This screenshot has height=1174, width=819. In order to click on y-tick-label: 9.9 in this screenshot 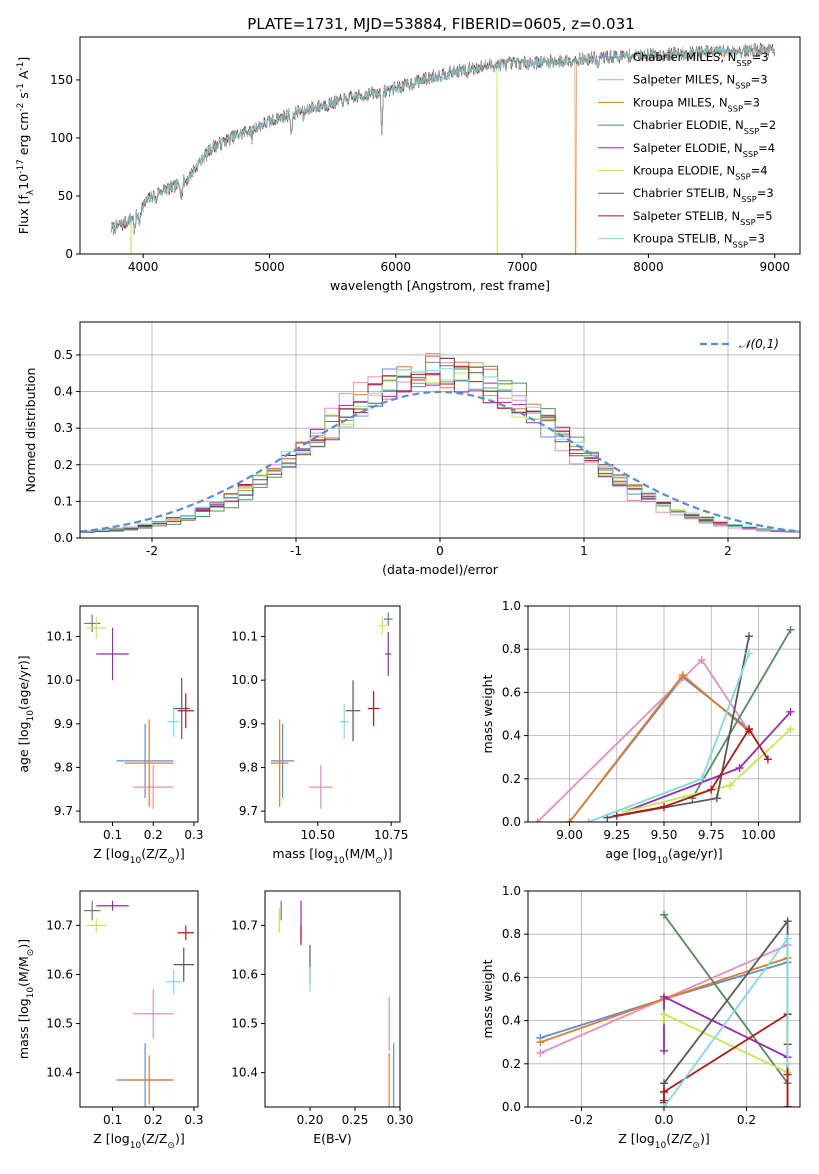, I will do `click(248, 724)`.